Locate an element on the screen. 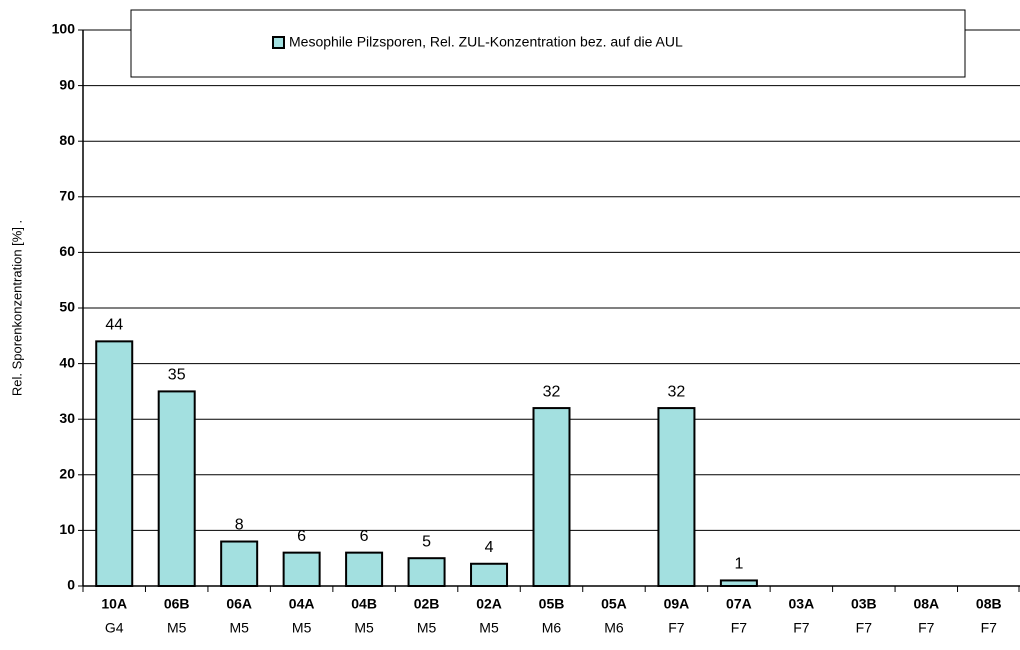  data-label: 35 is located at coordinates (177, 375).